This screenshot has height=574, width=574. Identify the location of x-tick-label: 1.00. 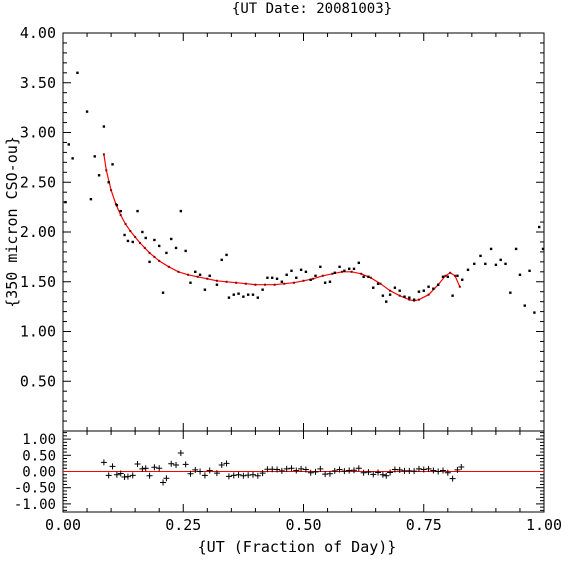
(544, 525).